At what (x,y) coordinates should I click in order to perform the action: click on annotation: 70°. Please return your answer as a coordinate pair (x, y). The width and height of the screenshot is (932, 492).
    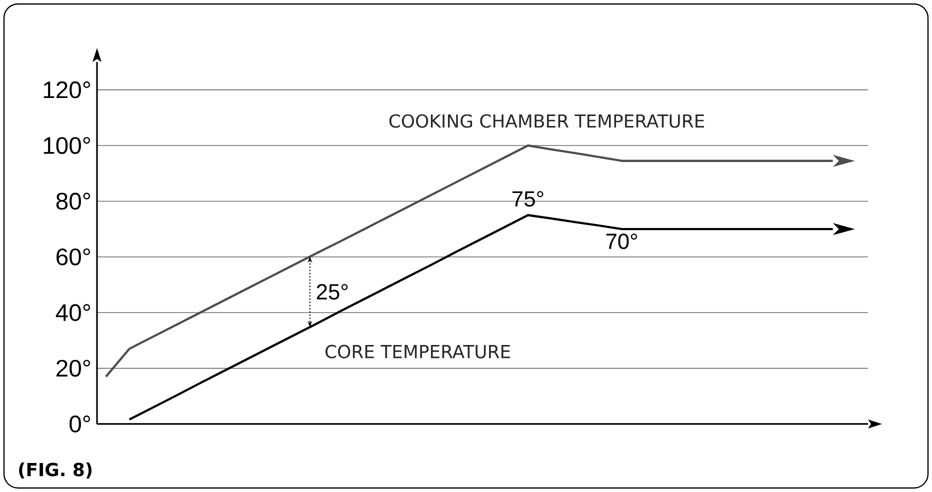
    Looking at the image, I should click on (622, 242).